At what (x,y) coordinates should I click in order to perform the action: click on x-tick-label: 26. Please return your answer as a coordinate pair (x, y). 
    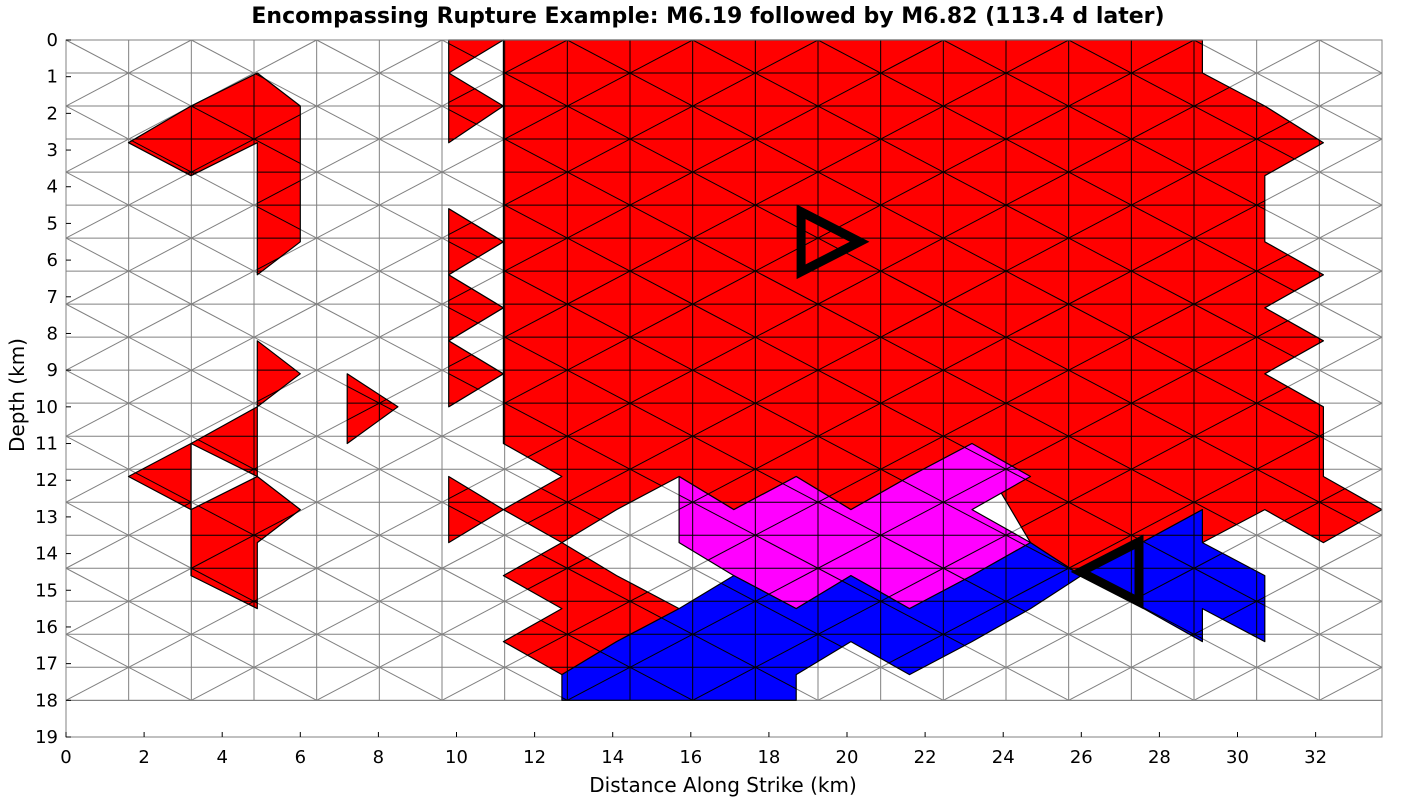
    Looking at the image, I should click on (1081, 757).